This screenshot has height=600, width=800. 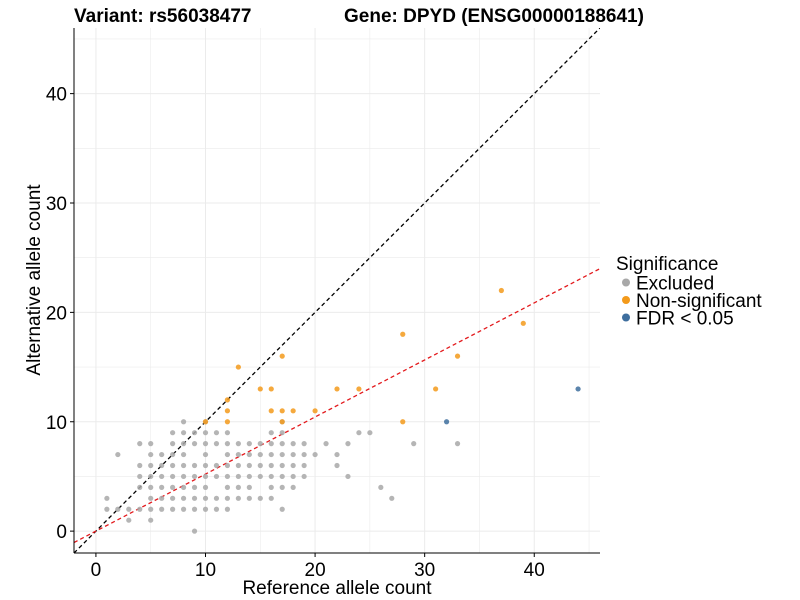 What do you see at coordinates (56, 313) in the screenshot?
I see `y-tick-label: 20` at bounding box center [56, 313].